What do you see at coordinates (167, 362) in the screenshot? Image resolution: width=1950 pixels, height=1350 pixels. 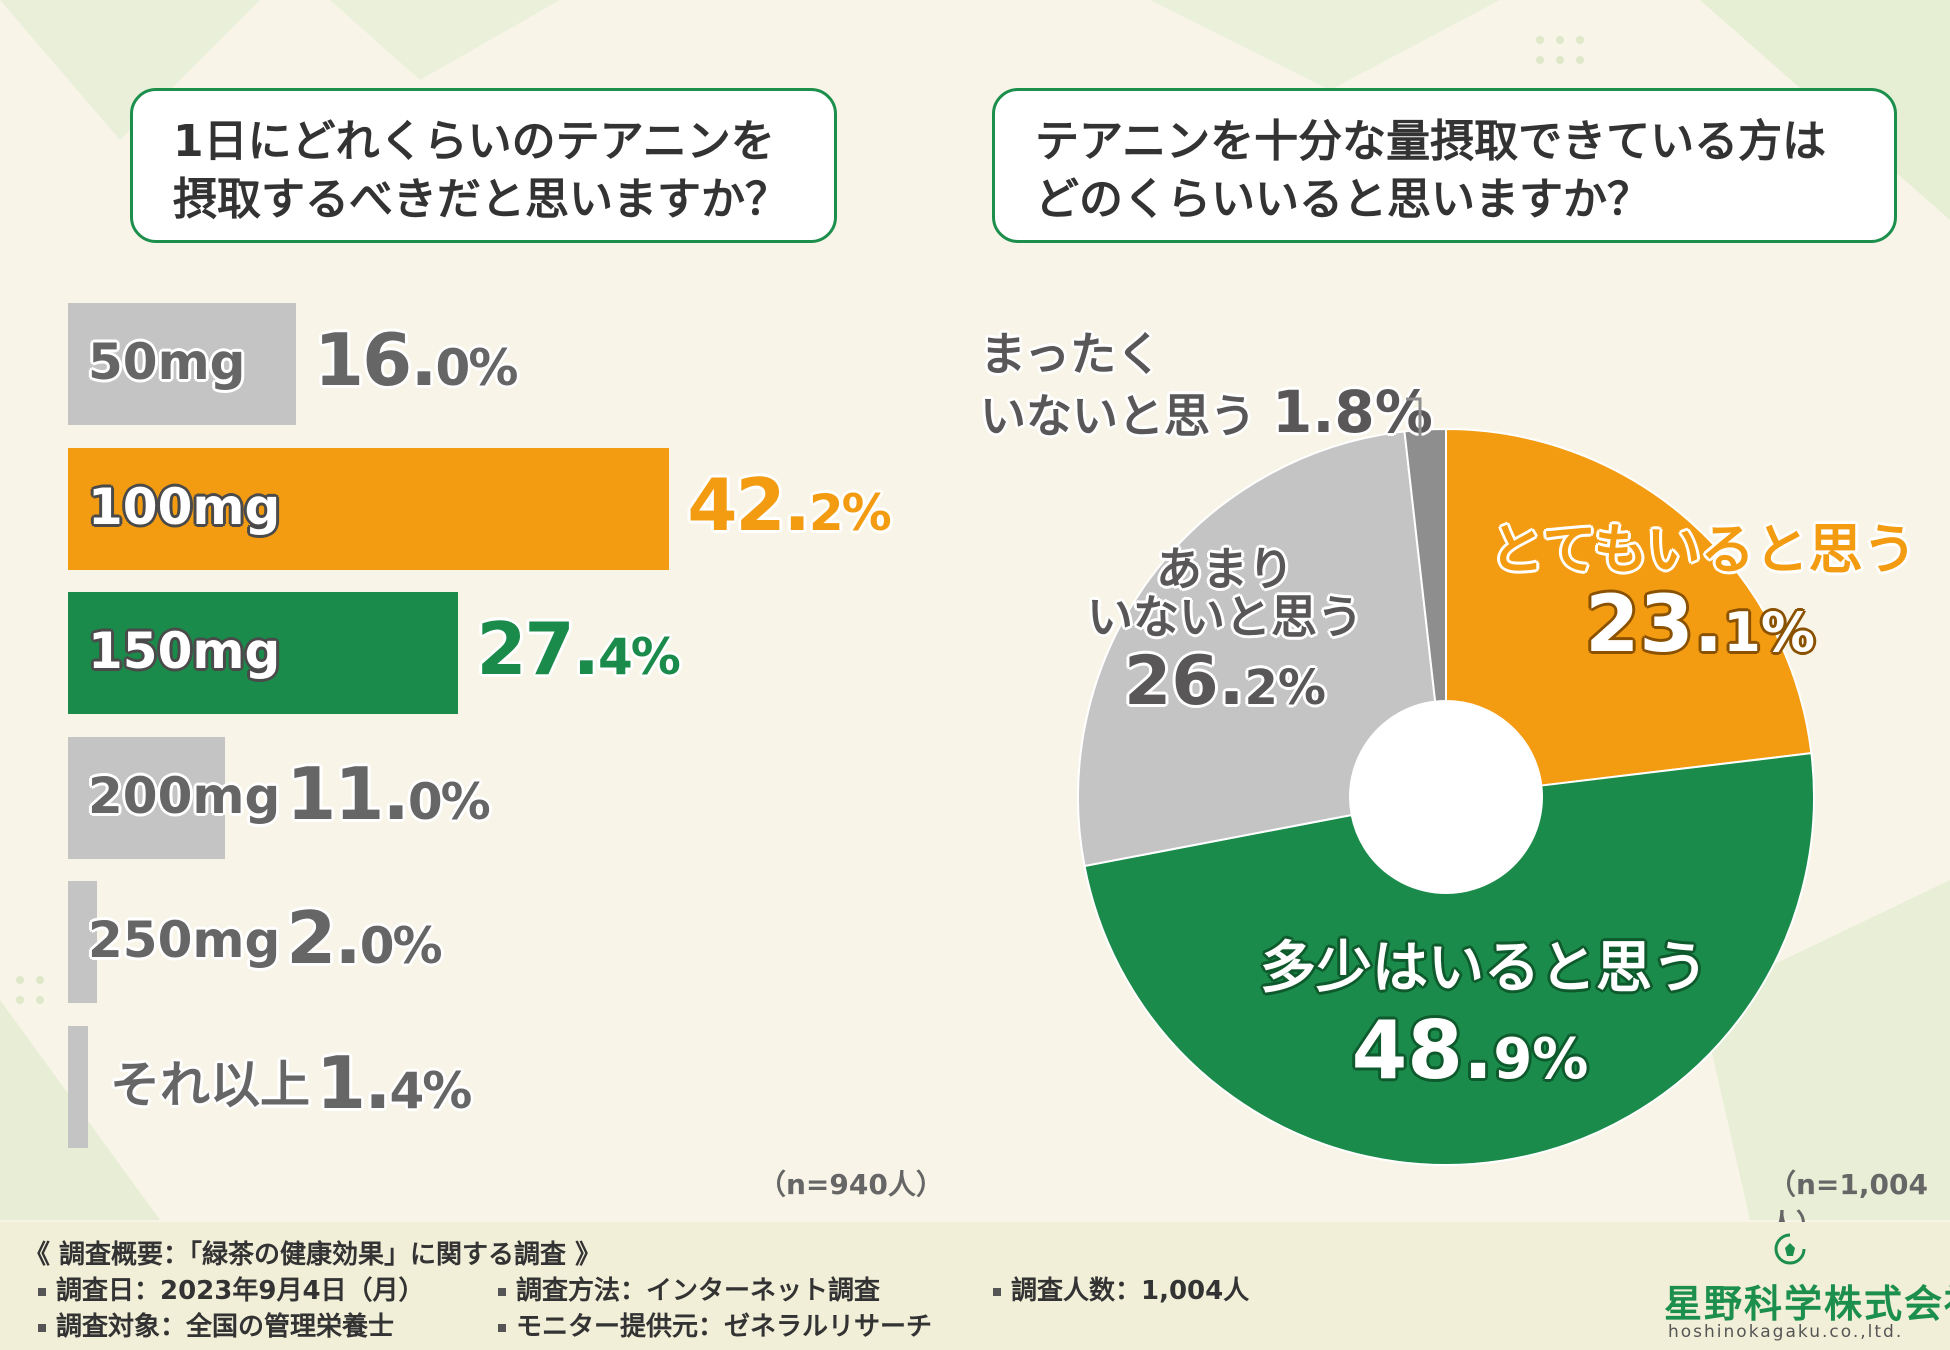 I see `bar-label-0: 50mg` at bounding box center [167, 362].